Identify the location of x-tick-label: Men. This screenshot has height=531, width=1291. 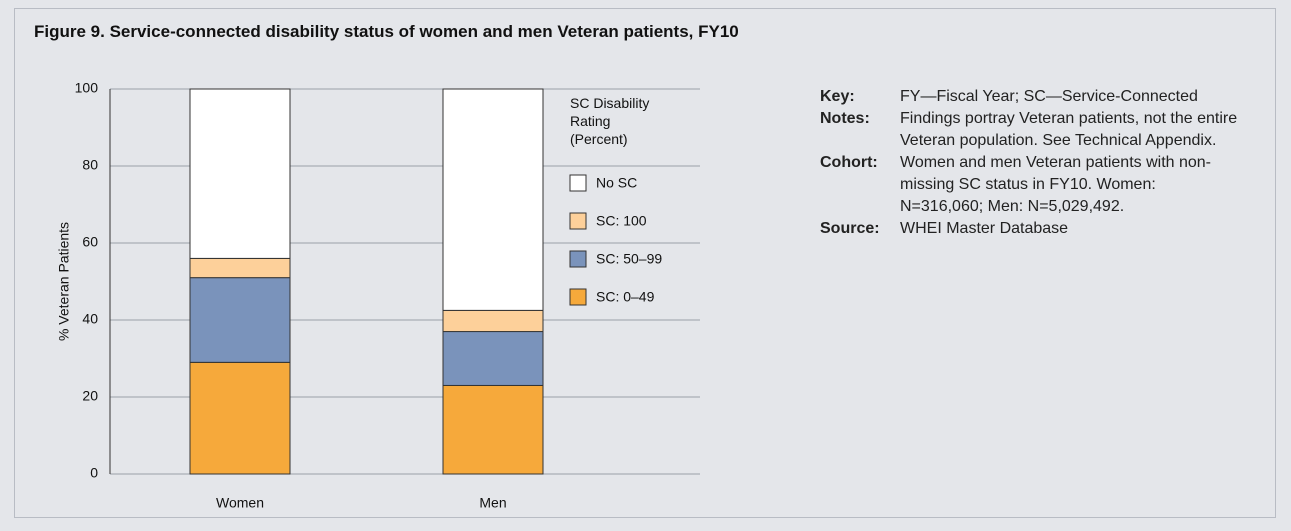
(492, 503).